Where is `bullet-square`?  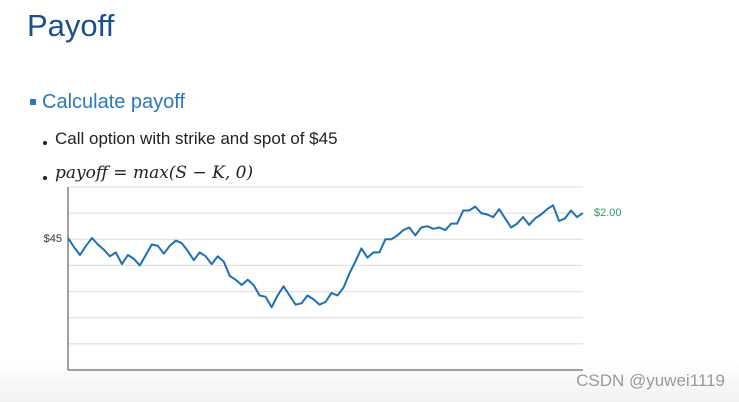
bullet-square is located at coordinates (33, 102).